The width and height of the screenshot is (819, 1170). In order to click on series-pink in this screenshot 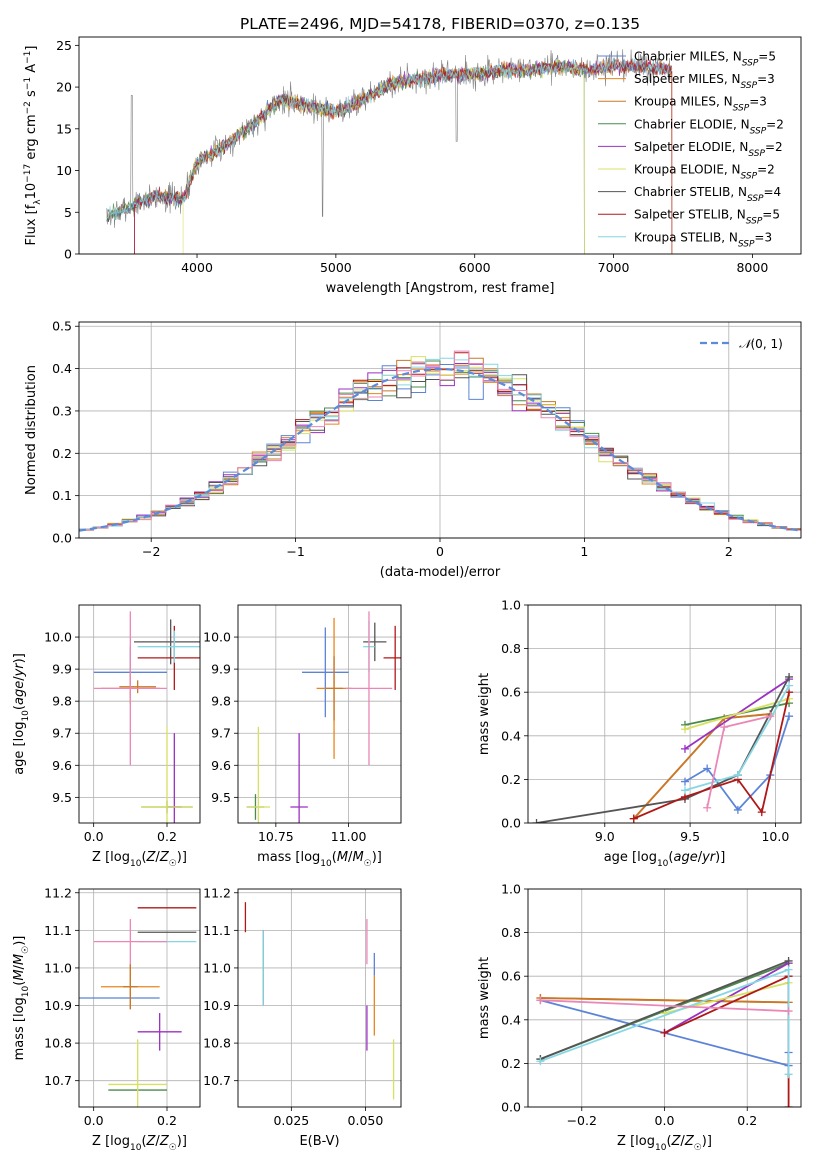, I will do `click(664, 1006)`.